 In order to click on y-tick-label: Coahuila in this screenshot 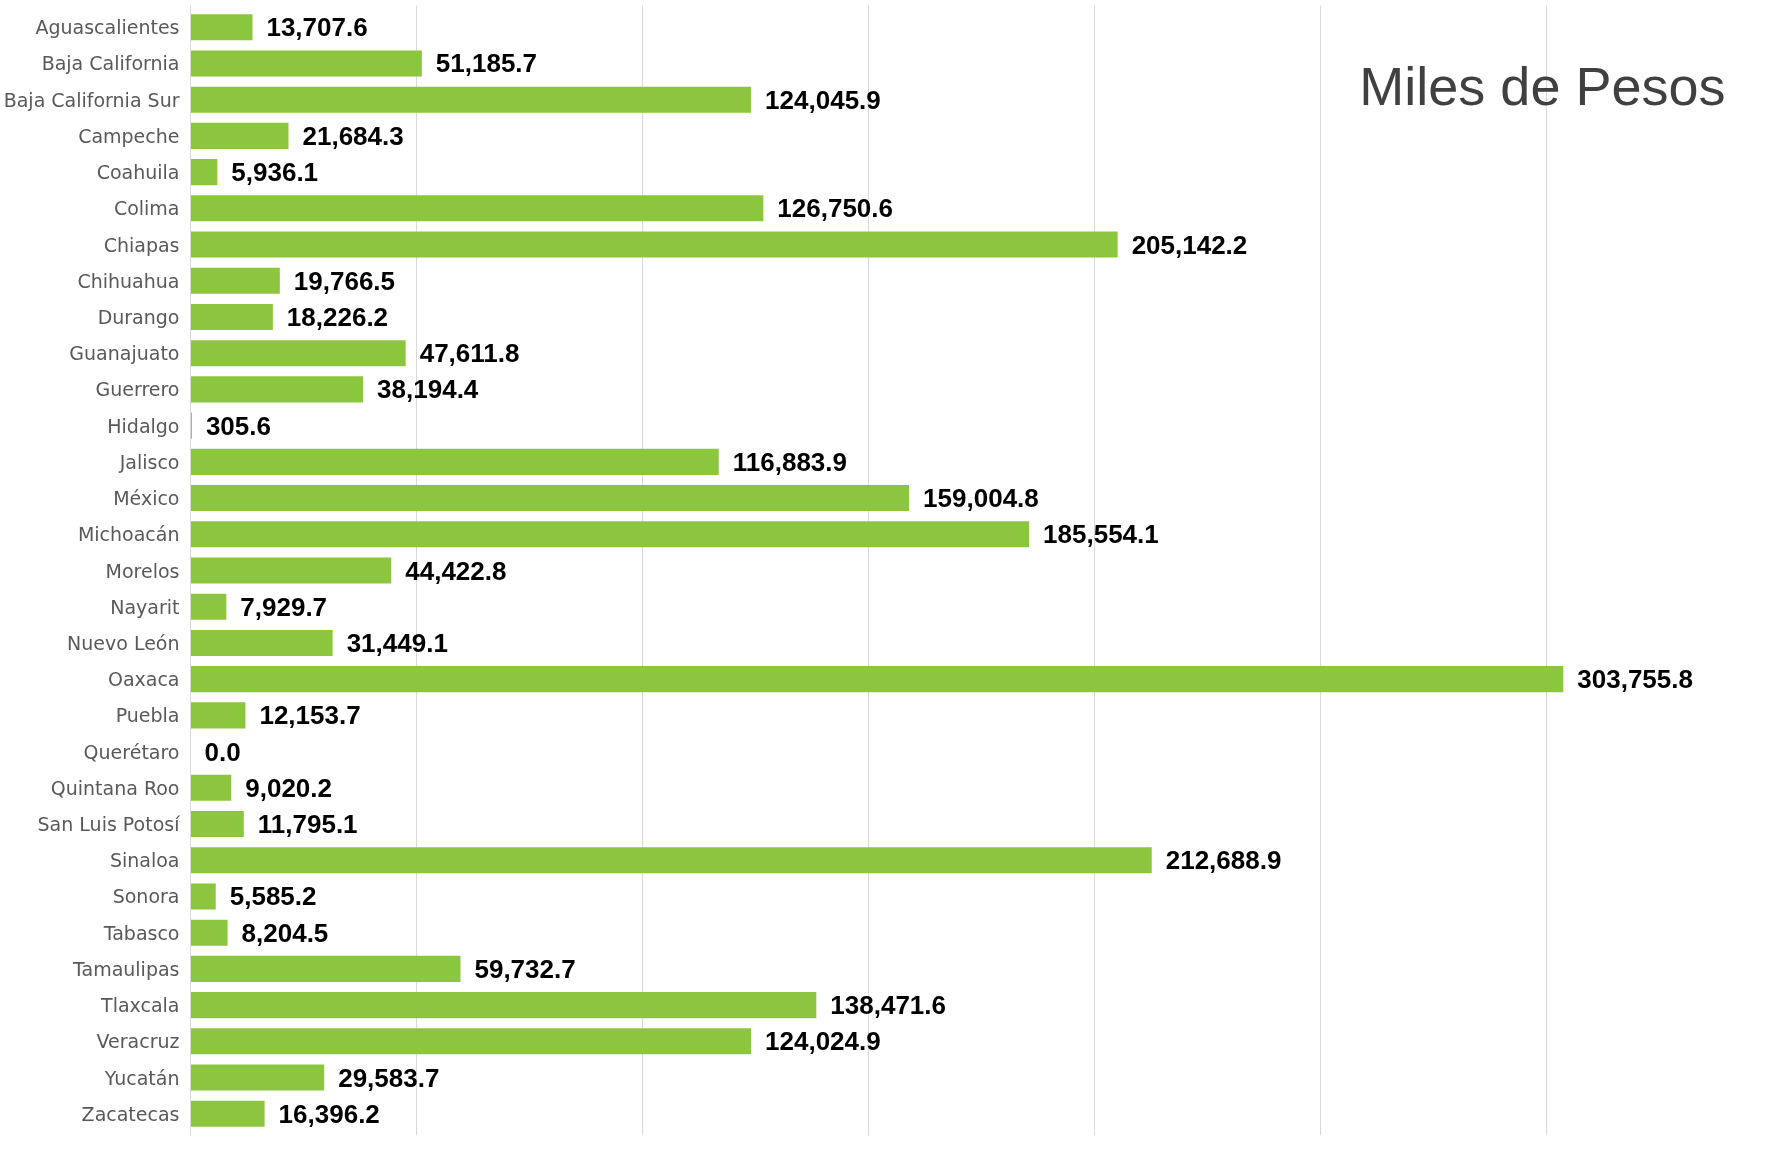, I will do `click(138, 172)`.